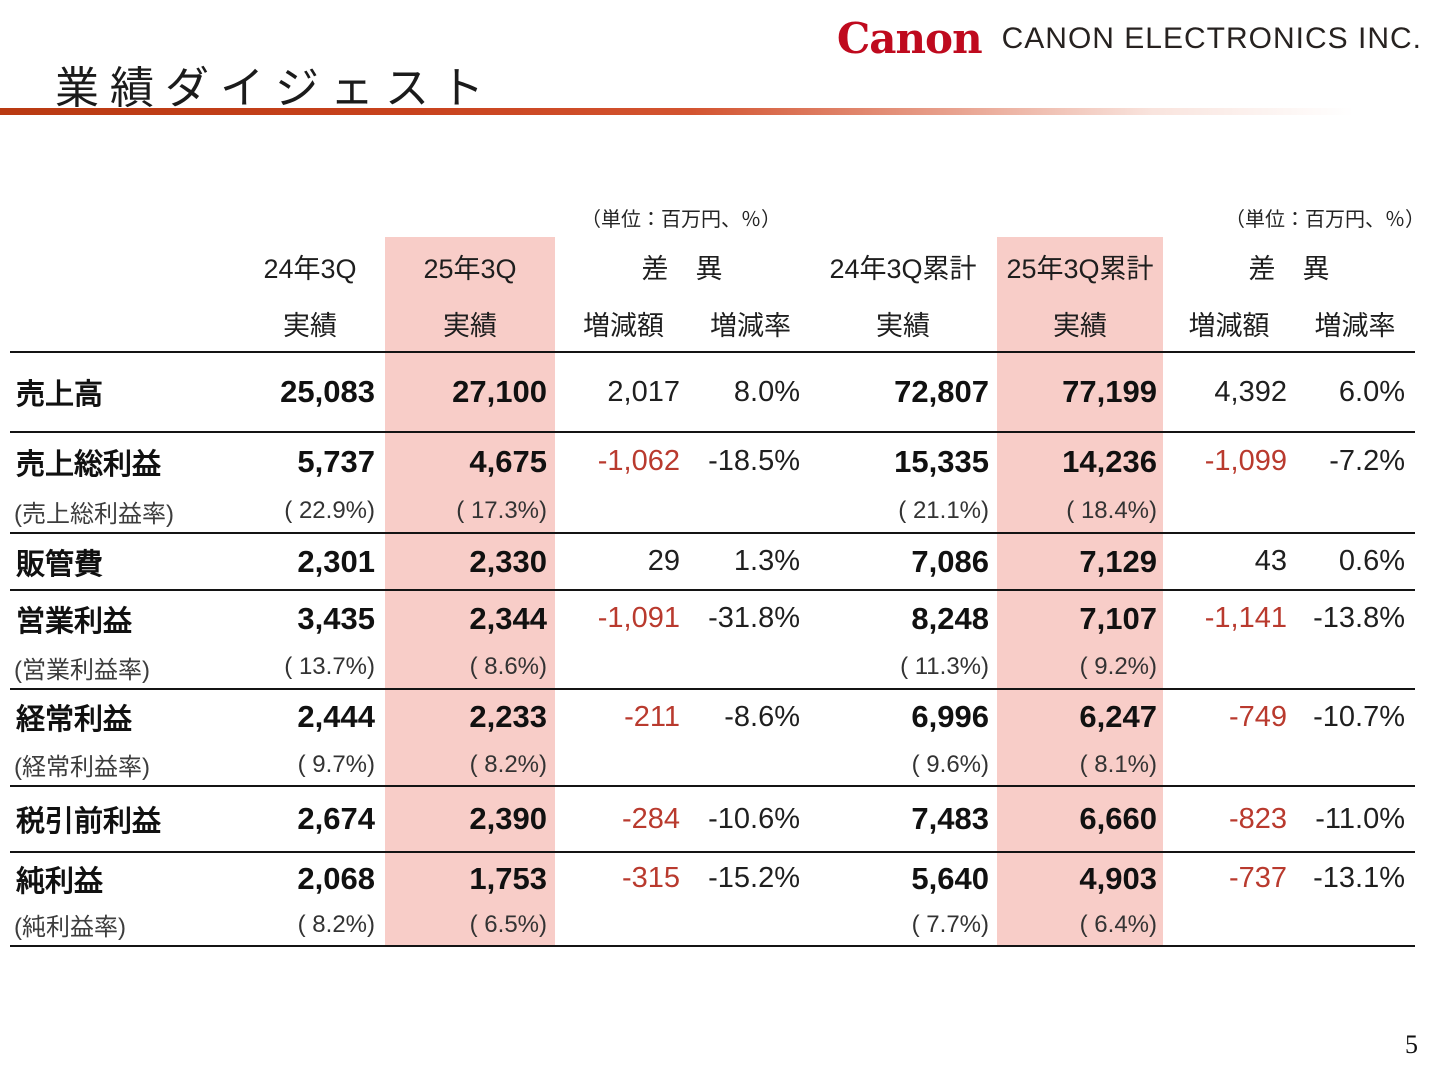  I want to click on unit-note-cumulative: （単位：百万円、％）, so click(1325, 220).